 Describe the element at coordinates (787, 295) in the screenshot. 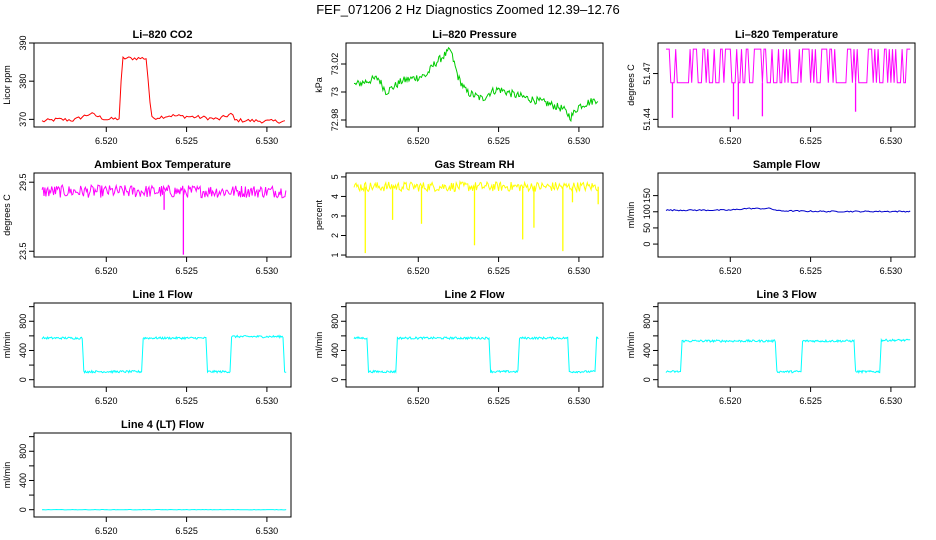

I see `chart-title: Line 3 Flow` at that location.